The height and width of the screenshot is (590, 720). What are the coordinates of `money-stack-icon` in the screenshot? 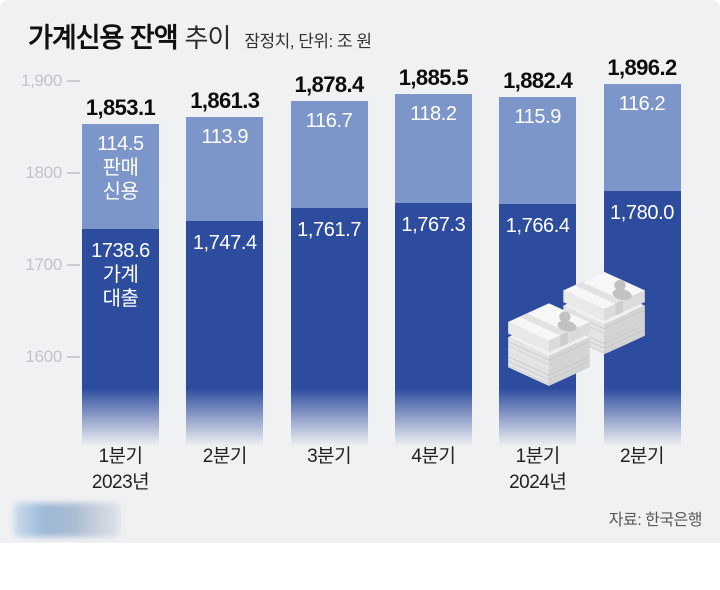 It's located at (576, 328).